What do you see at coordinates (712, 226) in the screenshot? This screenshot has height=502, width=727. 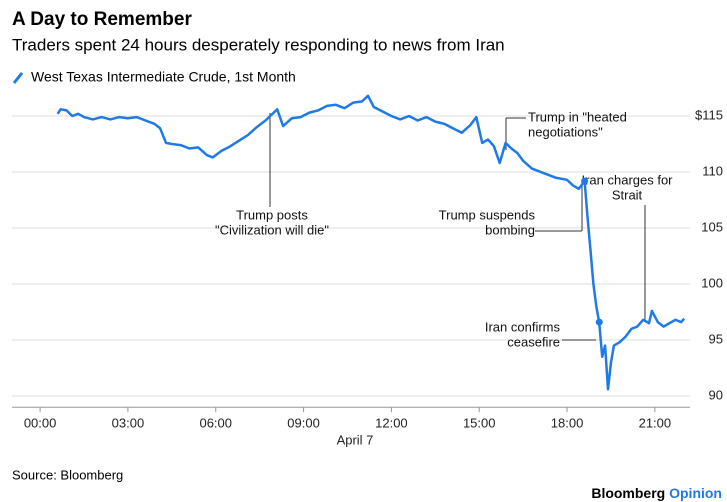 I see `y-tick-label: 105` at bounding box center [712, 226].